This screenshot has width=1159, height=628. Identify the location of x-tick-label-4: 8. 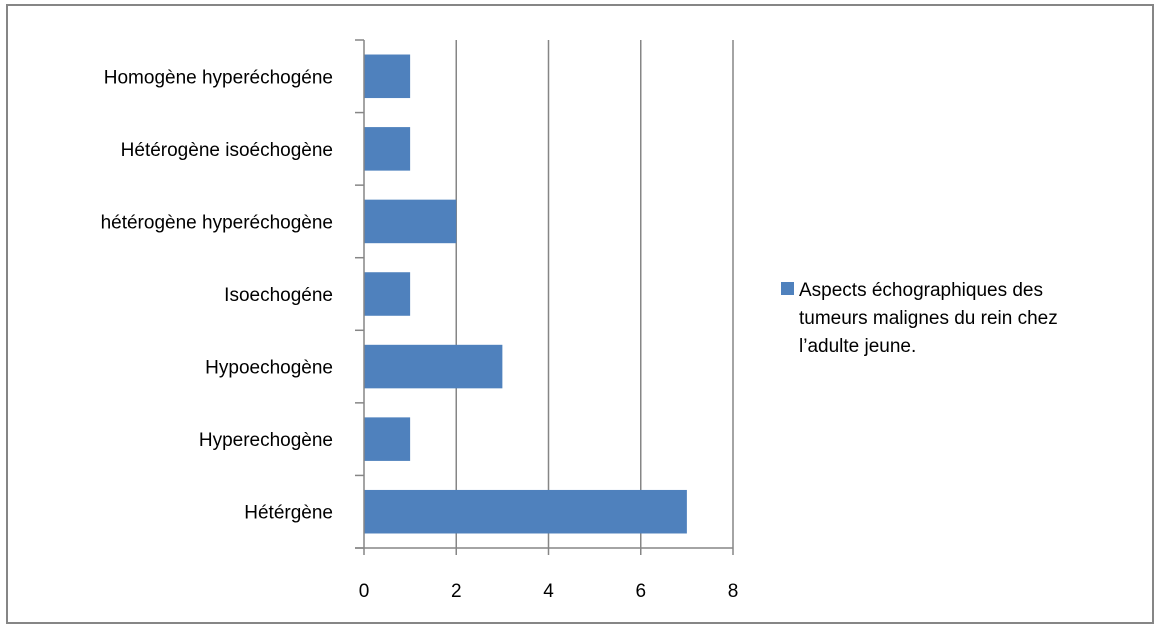
(733, 591).